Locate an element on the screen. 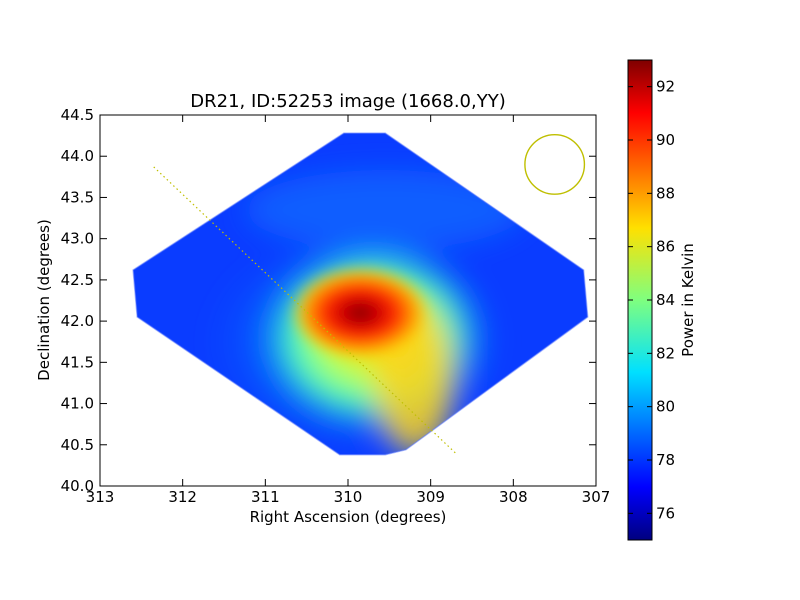  y-tick-label: 43.5 is located at coordinates (77, 197).